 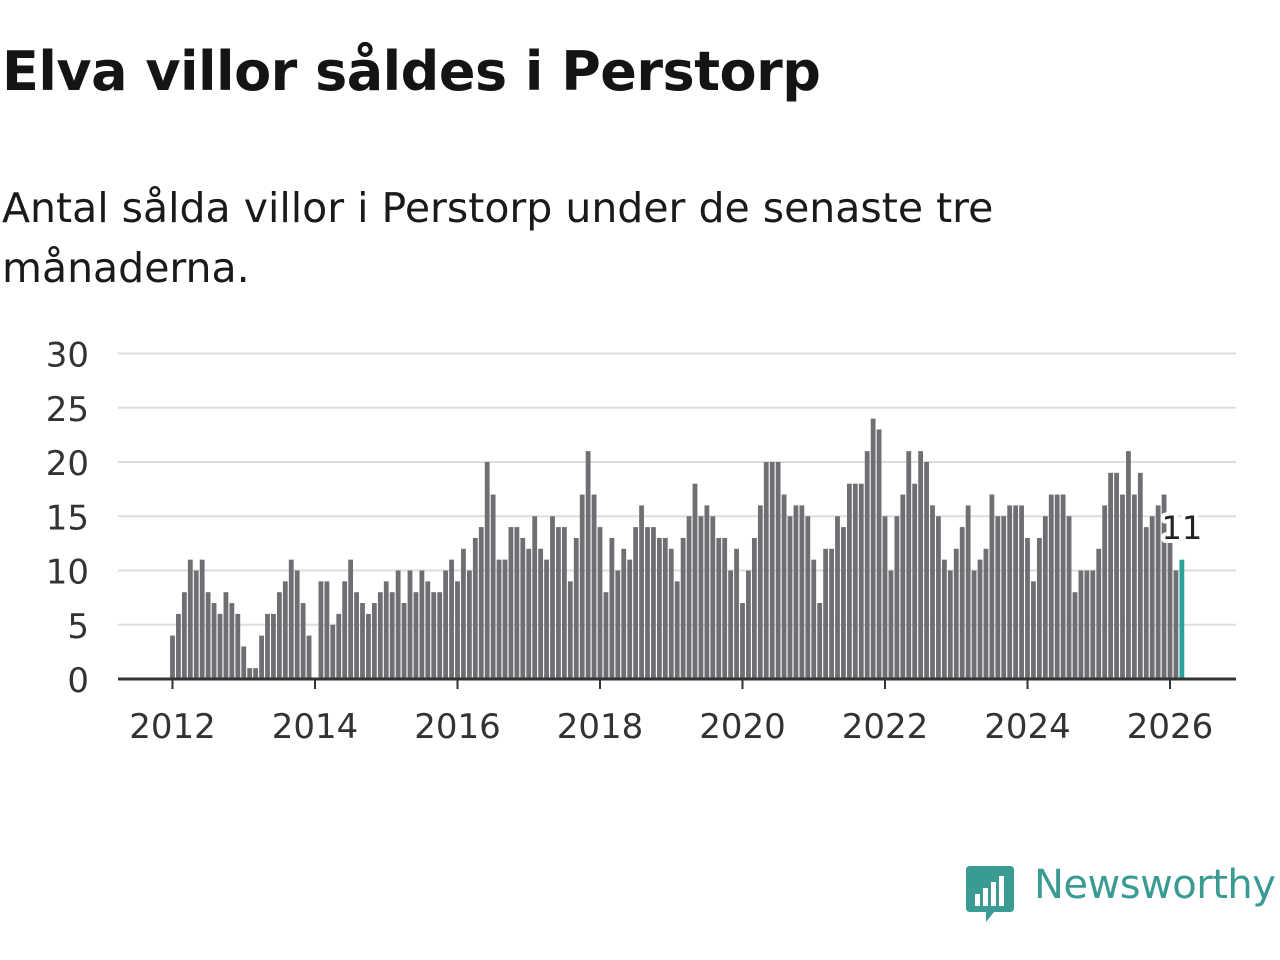 I want to click on x-tick-label: 2018, so click(x=600, y=727).